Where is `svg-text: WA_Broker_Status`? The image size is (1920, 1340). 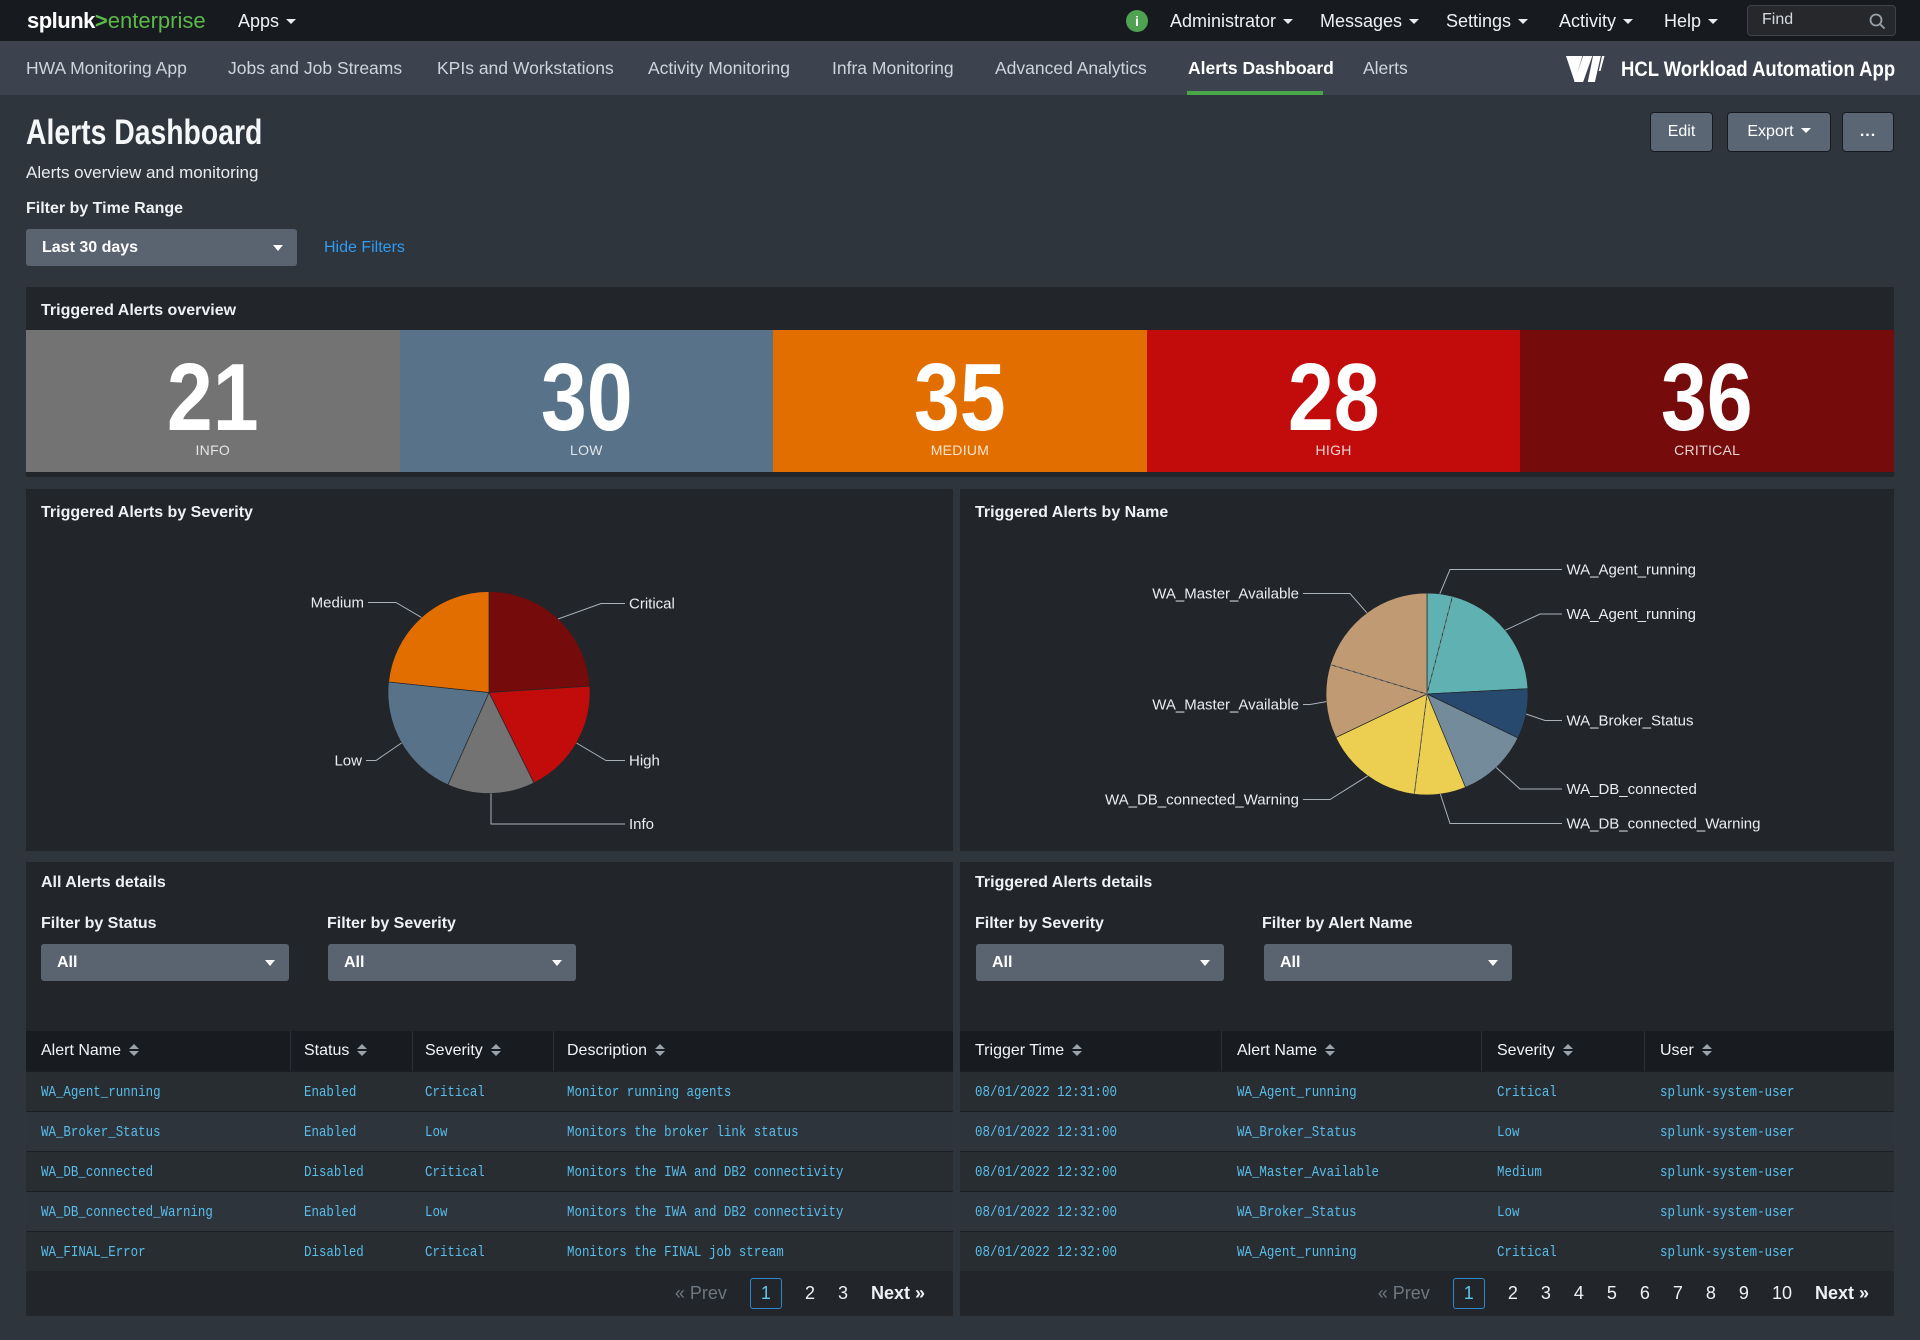 svg-text: WA_Broker_Status is located at coordinates (1630, 721).